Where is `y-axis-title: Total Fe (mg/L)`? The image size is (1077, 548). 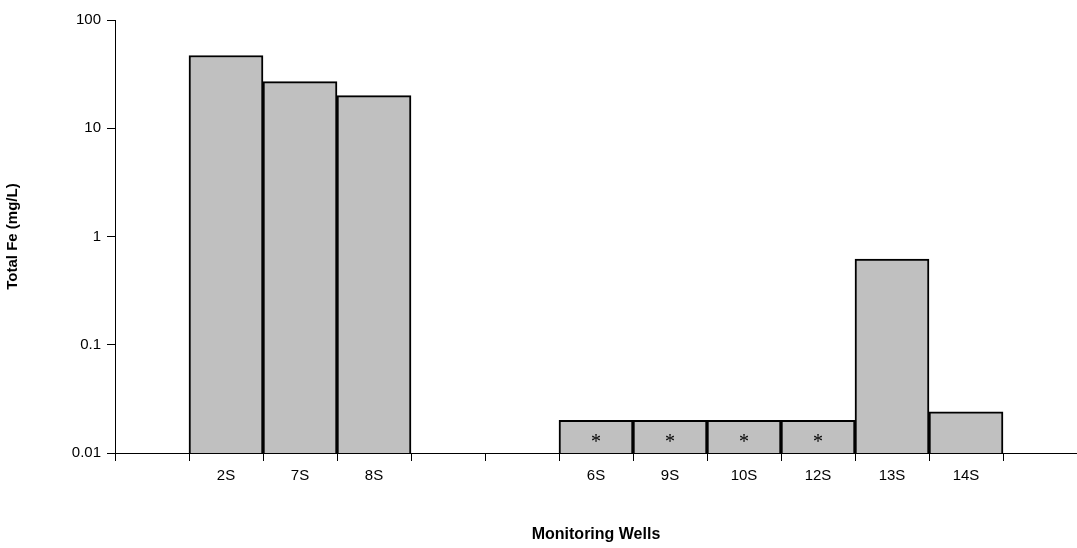 y-axis-title: Total Fe (mg/L) is located at coordinates (12, 236).